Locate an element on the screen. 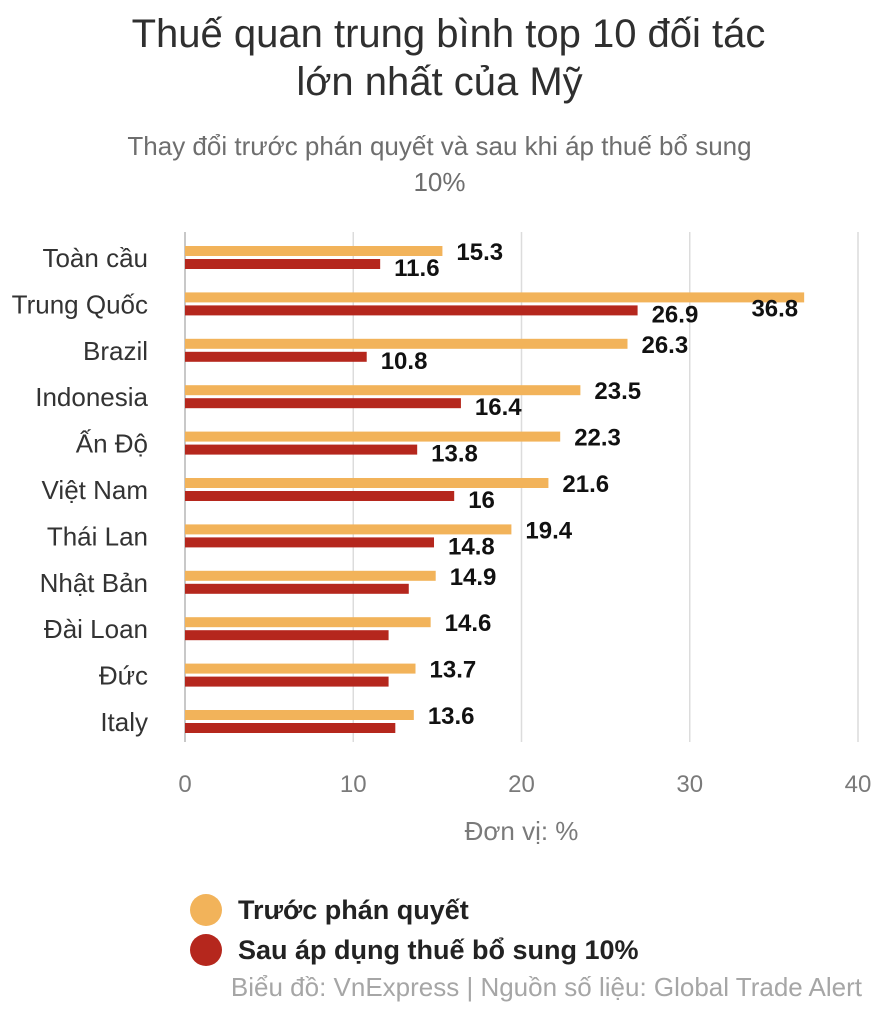 Image resolution: width=879 pixels, height=1024 pixels. data-label-before: 26.3 is located at coordinates (664, 345).